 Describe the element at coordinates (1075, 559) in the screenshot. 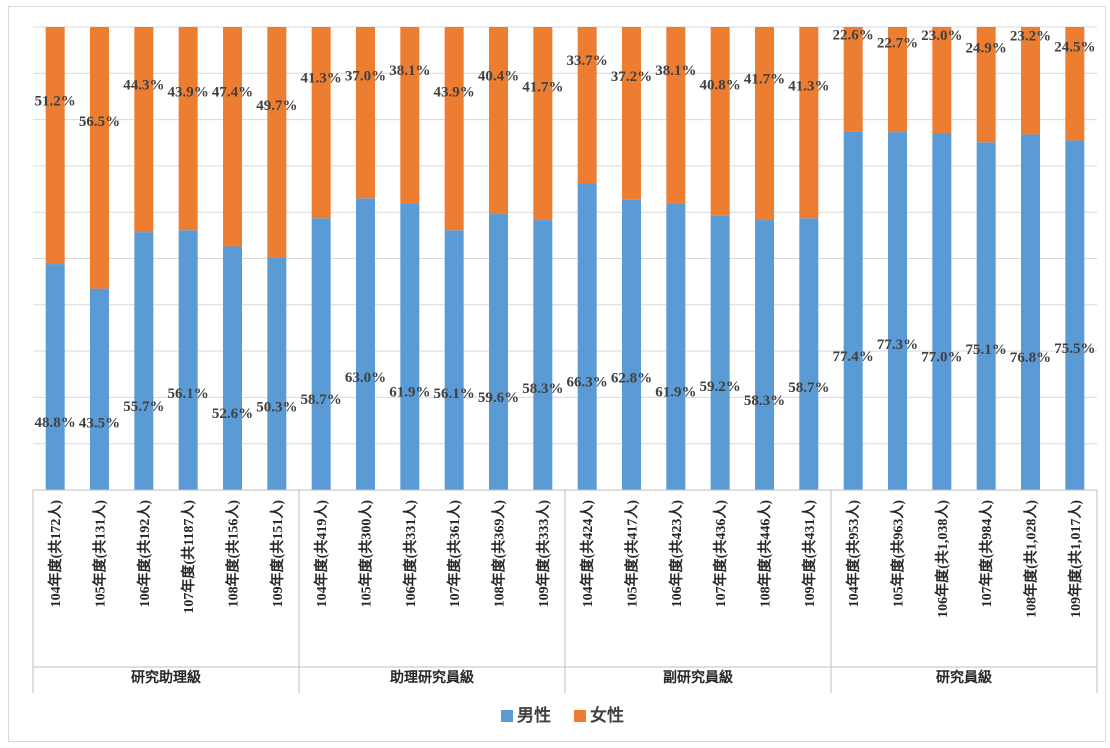

I see `tick-label: 109年度(共1,017人)` at that location.